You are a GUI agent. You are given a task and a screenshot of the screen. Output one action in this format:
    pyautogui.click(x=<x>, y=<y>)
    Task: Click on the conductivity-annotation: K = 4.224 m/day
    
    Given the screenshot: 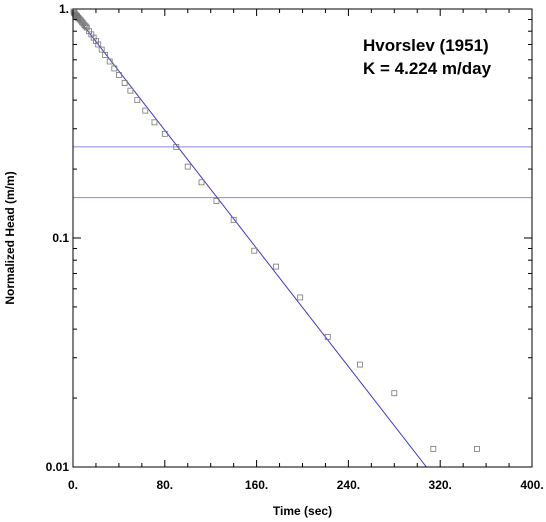 What is the action you would take?
    pyautogui.click(x=427, y=68)
    